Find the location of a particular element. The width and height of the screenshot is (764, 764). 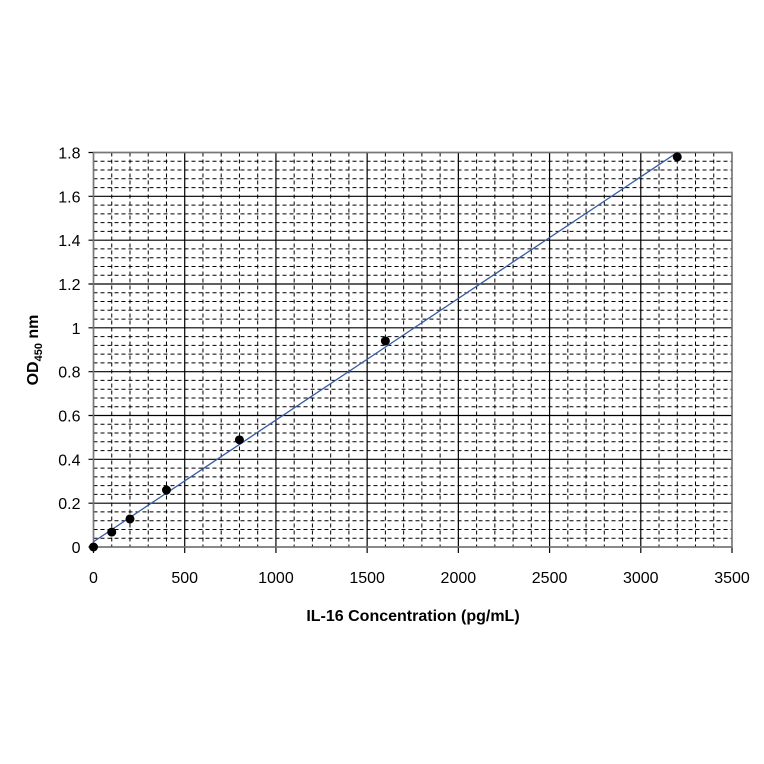

y-axis-label: OD450 nm is located at coordinates (35, 350).